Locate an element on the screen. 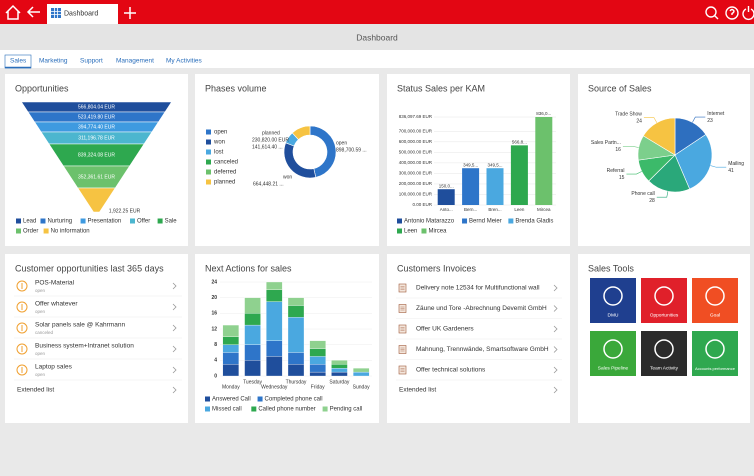 Image resolution: width=754 pixels, height=476 pixels. tab: Sales is located at coordinates (18, 61).